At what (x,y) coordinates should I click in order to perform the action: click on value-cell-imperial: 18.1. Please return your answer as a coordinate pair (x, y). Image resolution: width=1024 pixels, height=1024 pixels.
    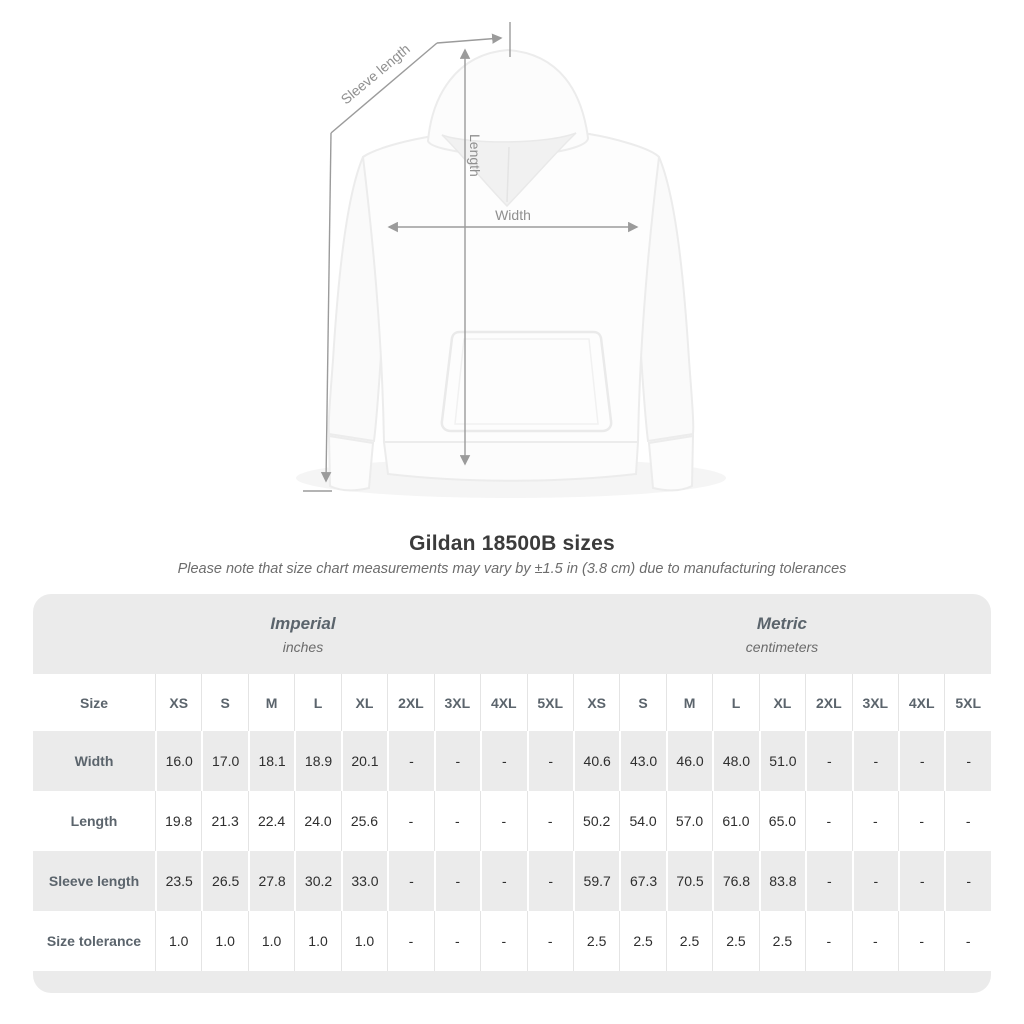
    Looking at the image, I should click on (271, 761).